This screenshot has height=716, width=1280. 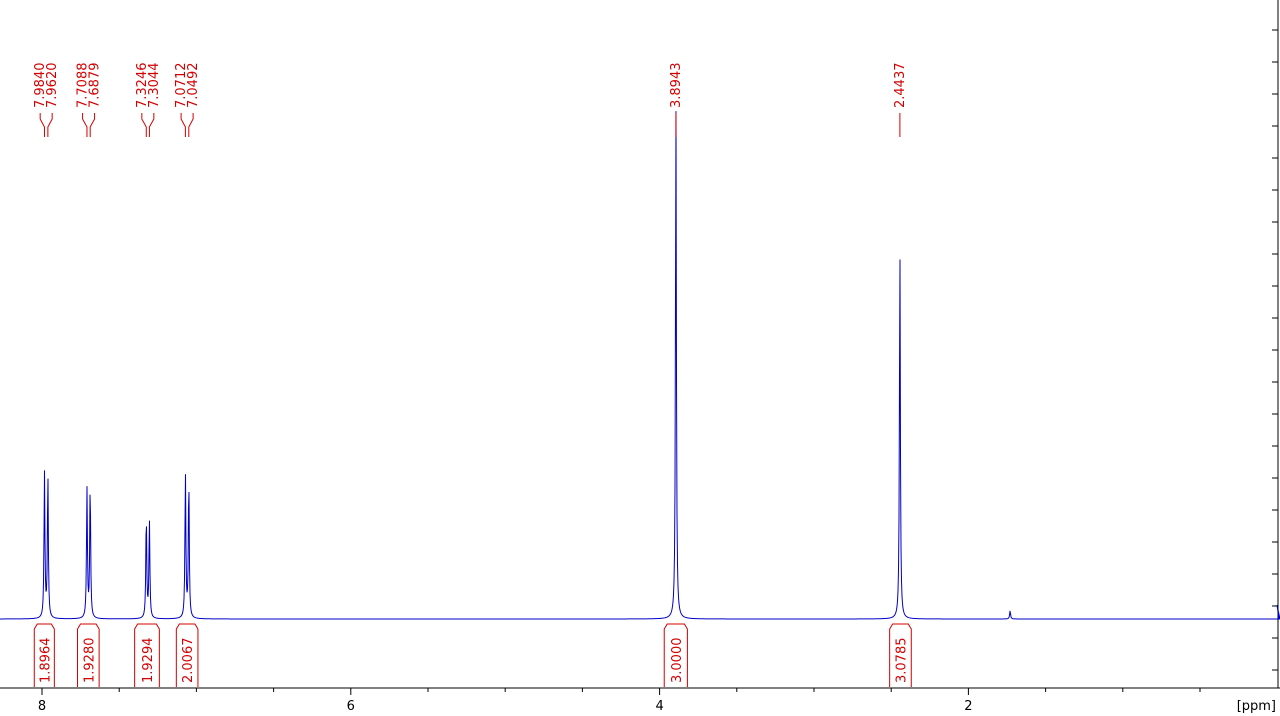 What do you see at coordinates (95, 86) in the screenshot?
I see `peak-label: 7.6879` at bounding box center [95, 86].